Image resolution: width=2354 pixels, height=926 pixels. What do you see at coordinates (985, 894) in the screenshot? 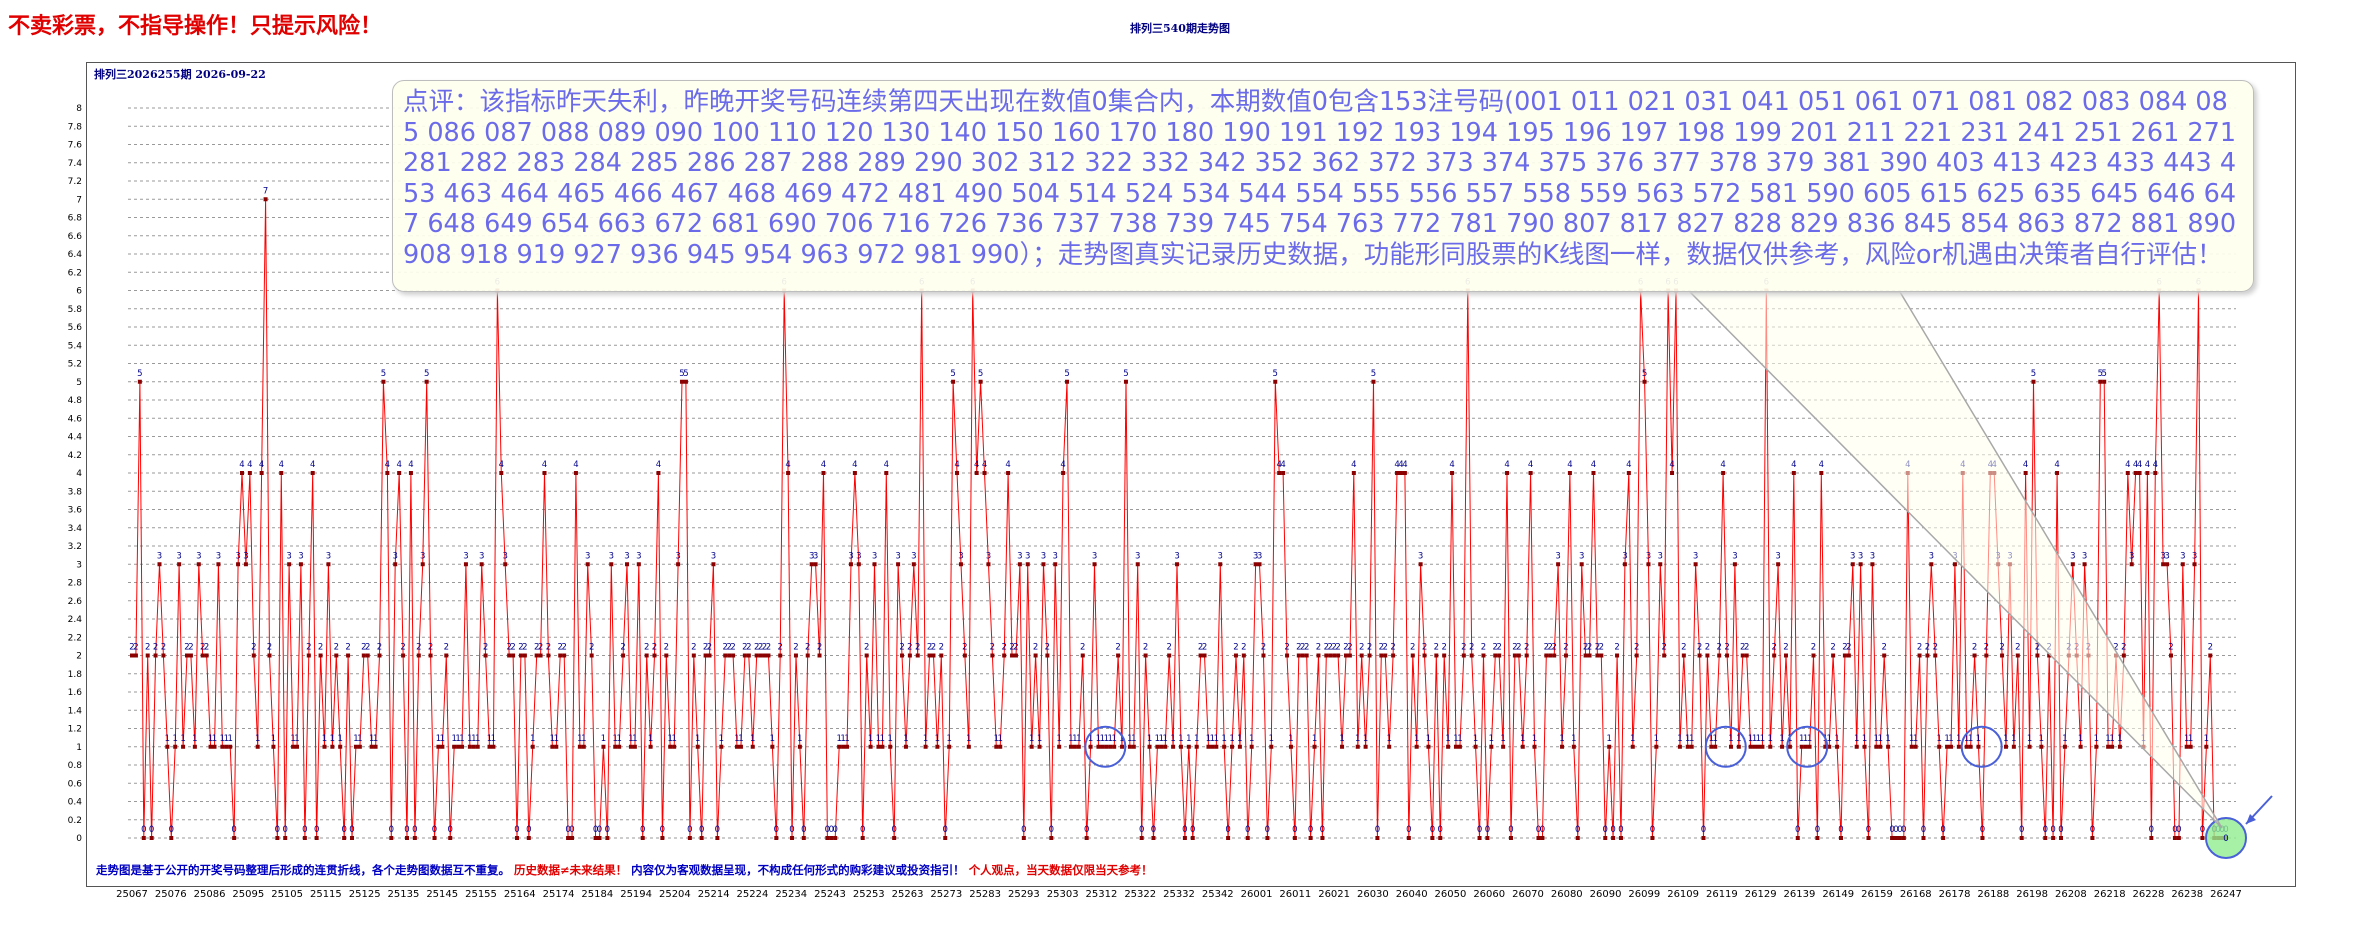
I see `x-tick-label: 25283` at bounding box center [985, 894].